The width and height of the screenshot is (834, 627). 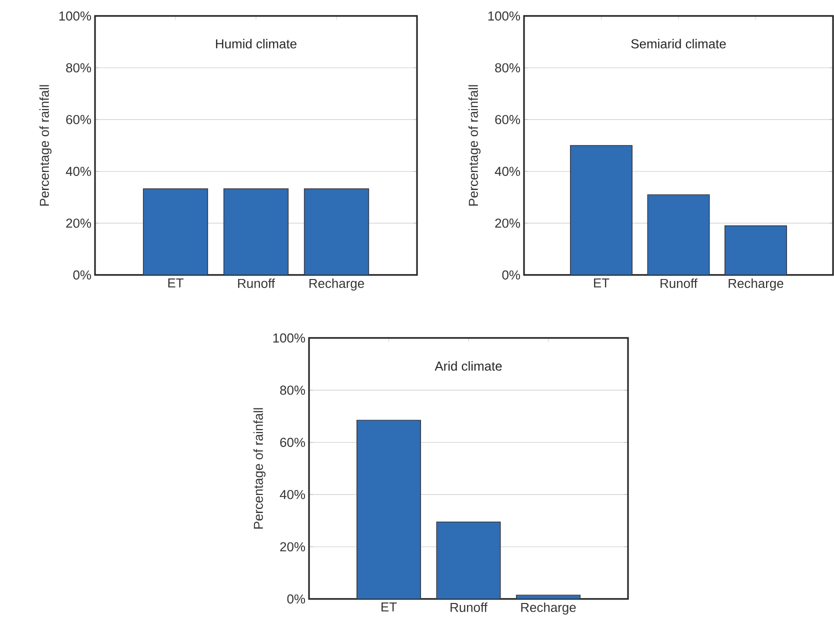 What do you see at coordinates (256, 43) in the screenshot?
I see `text: Humid climate` at bounding box center [256, 43].